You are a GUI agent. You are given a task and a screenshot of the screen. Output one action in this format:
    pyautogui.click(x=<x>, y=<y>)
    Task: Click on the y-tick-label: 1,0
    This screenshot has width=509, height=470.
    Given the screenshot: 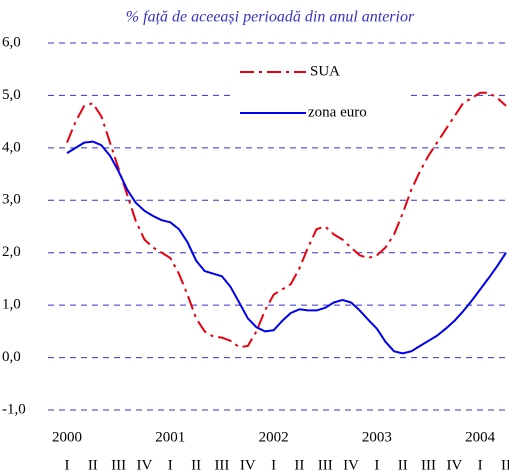 What is the action you would take?
    pyautogui.click(x=11, y=305)
    